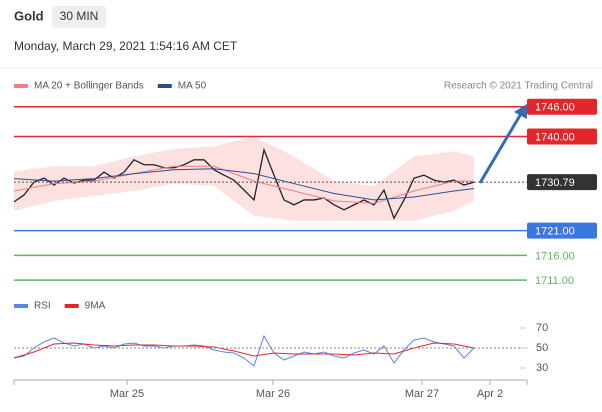  Describe the element at coordinates (422, 394) in the screenshot. I see `x-tick-label: Mar 27` at that location.